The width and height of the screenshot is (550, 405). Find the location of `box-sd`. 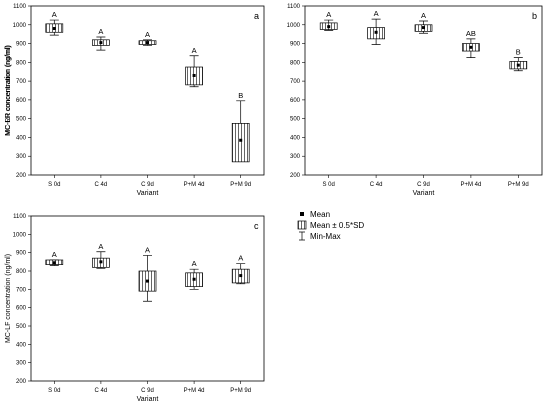

box-sd is located at coordinates (240, 143).